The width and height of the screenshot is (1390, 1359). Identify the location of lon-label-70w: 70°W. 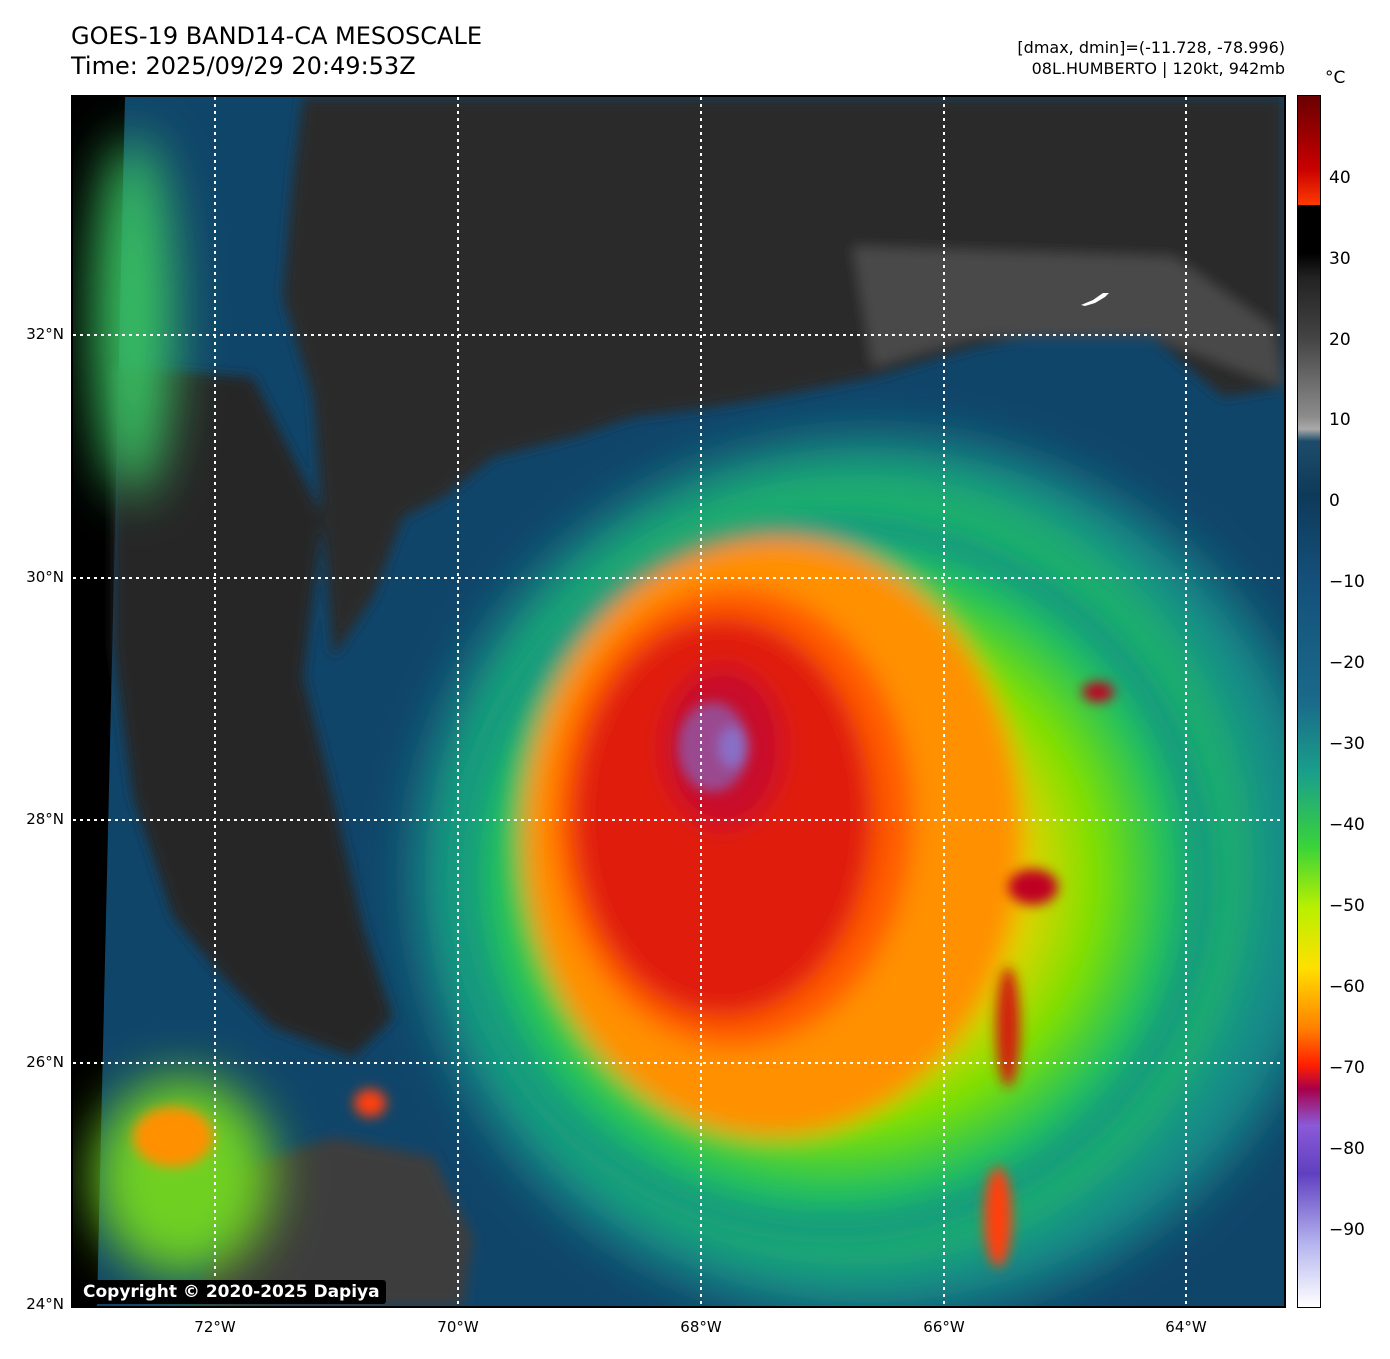
(458, 1327).